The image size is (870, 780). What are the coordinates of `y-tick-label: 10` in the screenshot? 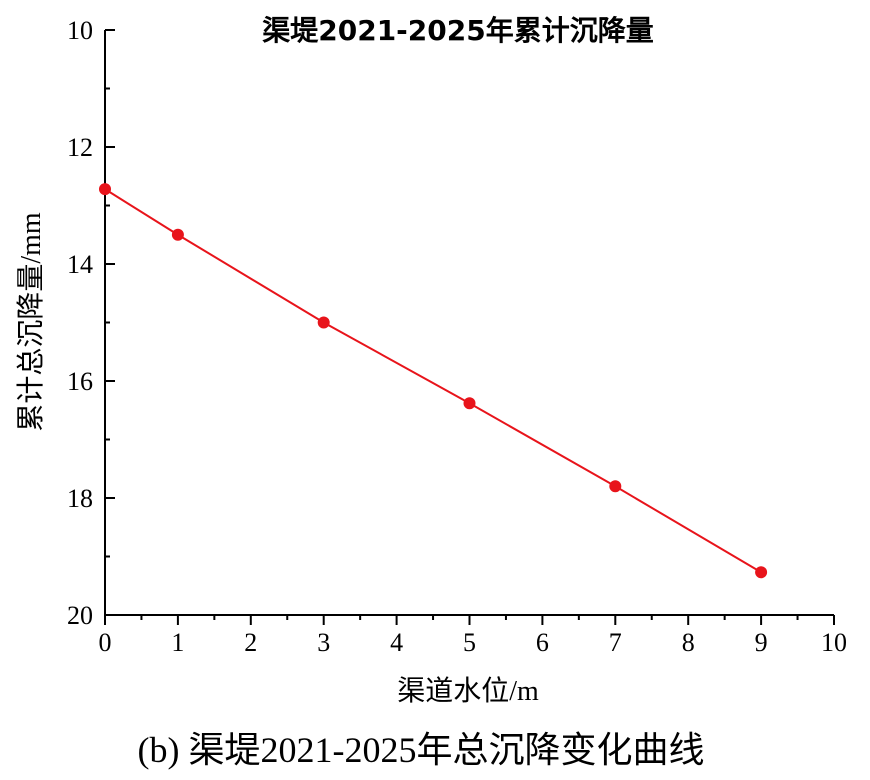 It's located at (80, 30).